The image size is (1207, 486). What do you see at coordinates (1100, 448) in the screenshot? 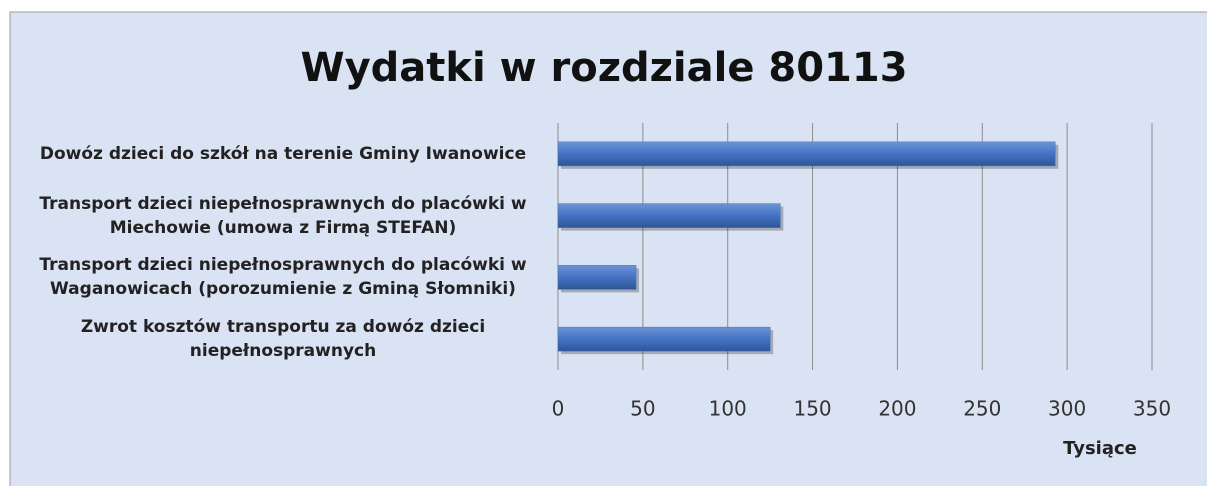
I see `x-axis-title: Tysiące` at bounding box center [1100, 448].